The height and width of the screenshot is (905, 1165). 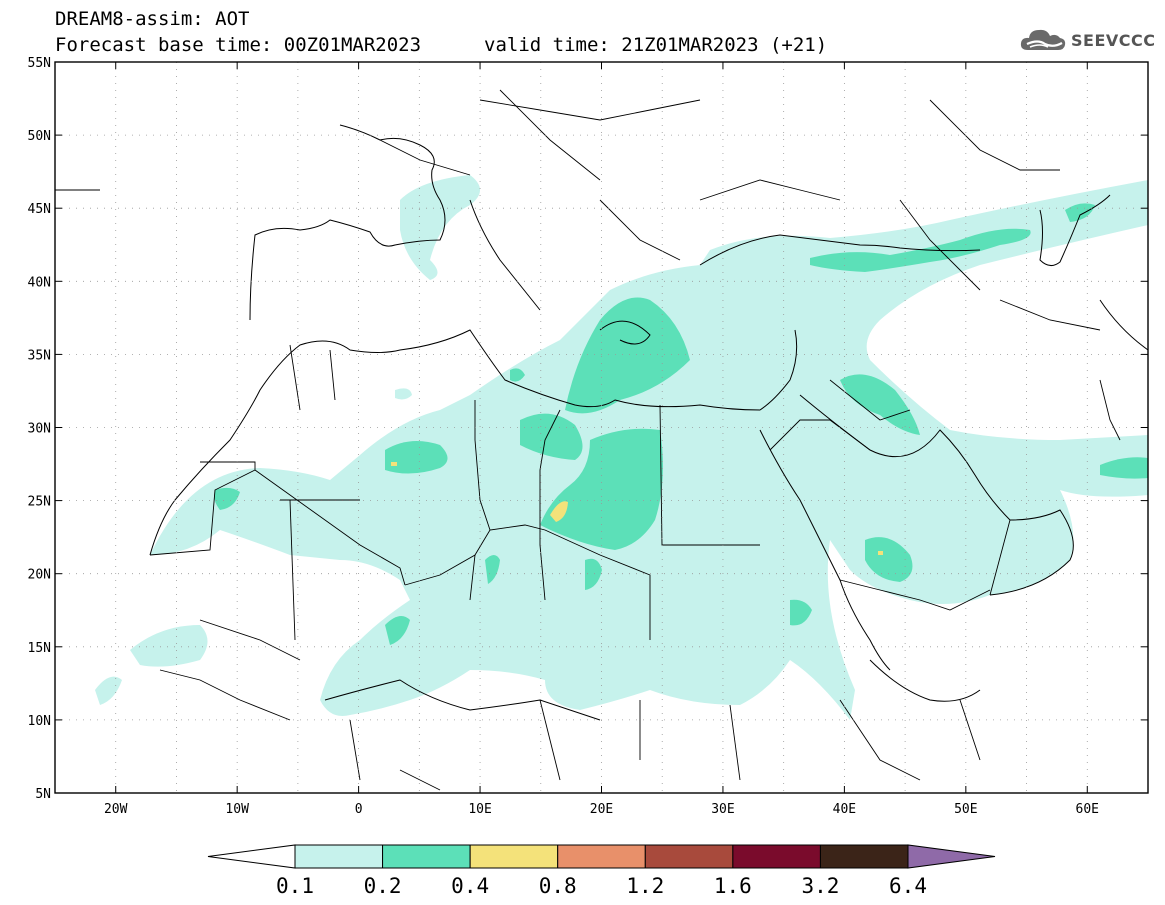 I want to click on lon-label: 50E, so click(x=965, y=809).